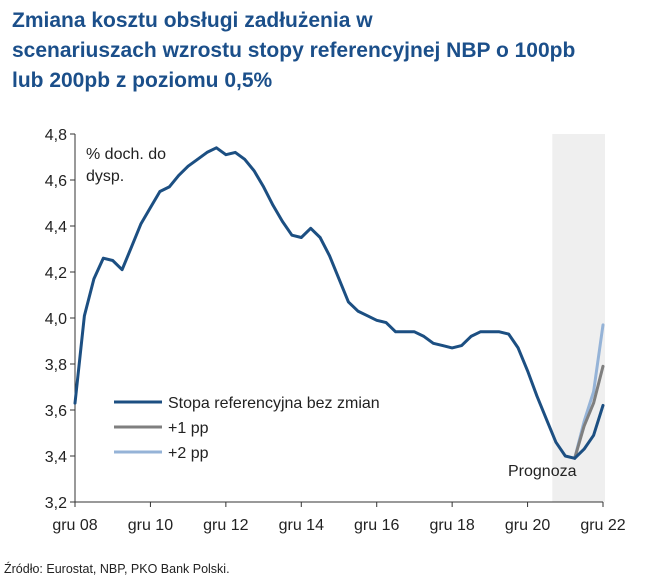  Describe the element at coordinates (142, 80) in the screenshot. I see `title-line-3: lub 200pb z poziomu 0,5%` at that location.